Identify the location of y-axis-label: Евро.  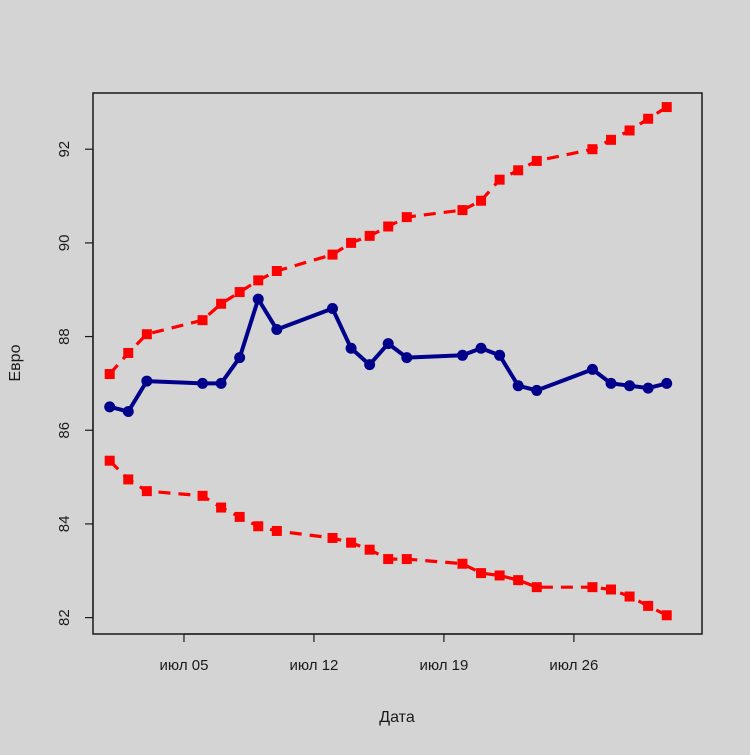
(15, 362).